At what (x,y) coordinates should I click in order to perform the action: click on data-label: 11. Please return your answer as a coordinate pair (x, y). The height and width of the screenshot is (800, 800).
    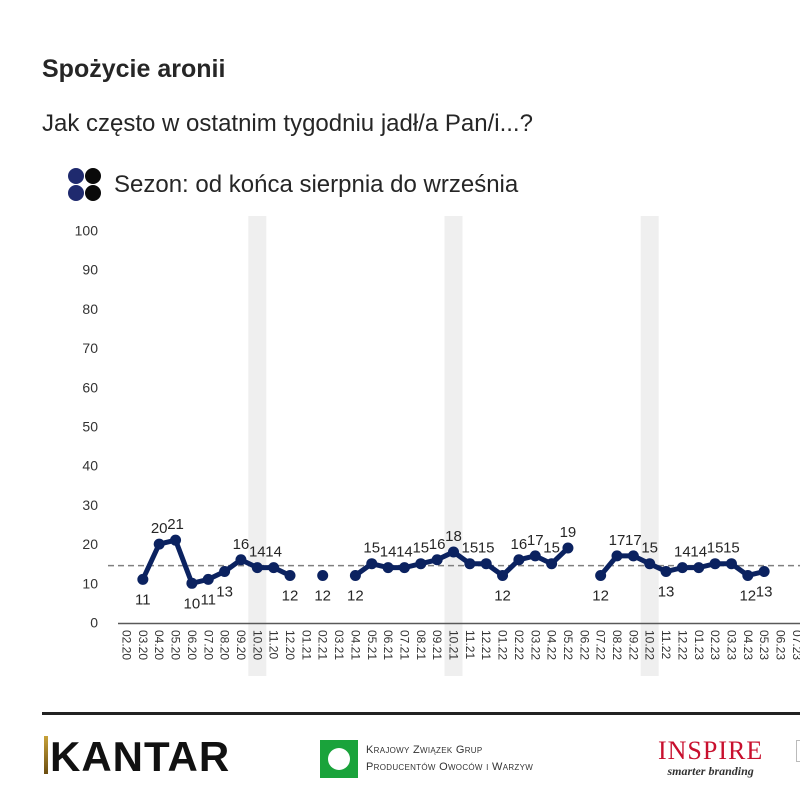
    Looking at the image, I should click on (143, 599).